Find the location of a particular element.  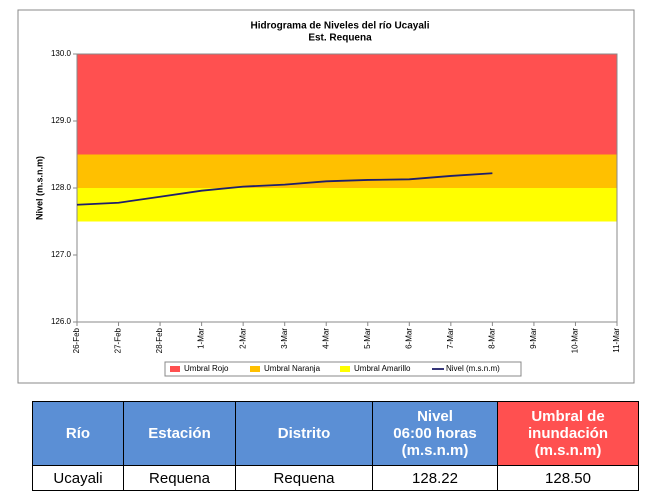

header-cell: Estación is located at coordinates (179, 433).